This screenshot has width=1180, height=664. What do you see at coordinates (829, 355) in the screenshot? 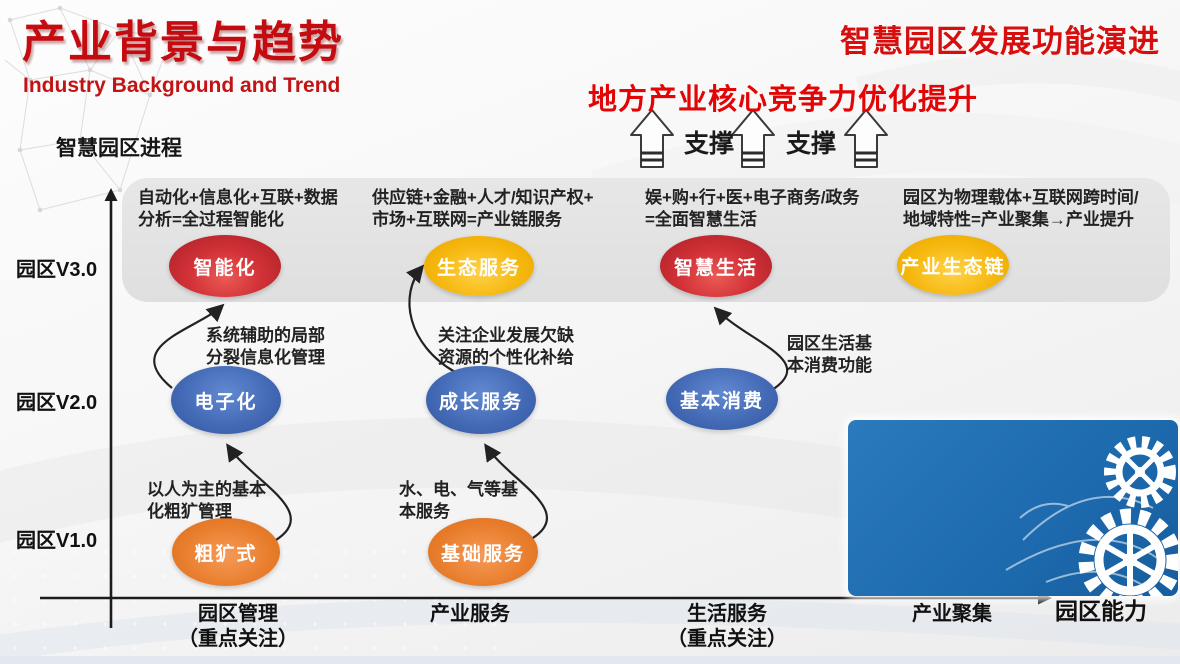
I see `annotation: 园区生活基 本消费功能` at bounding box center [829, 355].